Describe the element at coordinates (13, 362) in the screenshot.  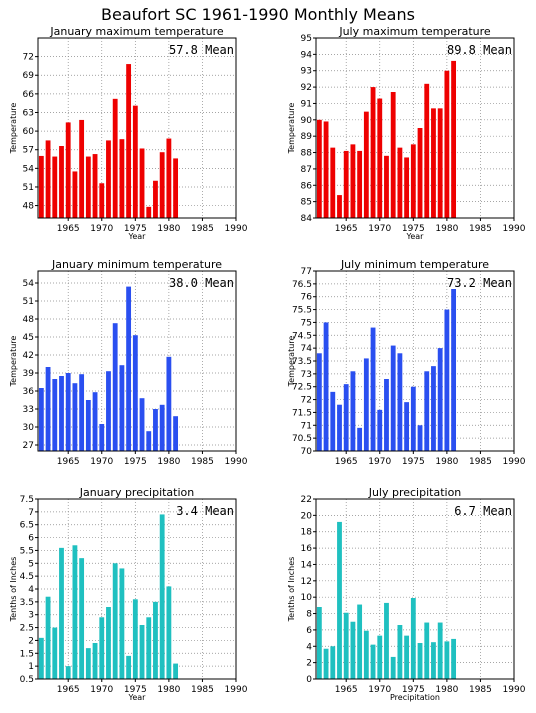
I see `y-axis-label: Temperature` at that location.